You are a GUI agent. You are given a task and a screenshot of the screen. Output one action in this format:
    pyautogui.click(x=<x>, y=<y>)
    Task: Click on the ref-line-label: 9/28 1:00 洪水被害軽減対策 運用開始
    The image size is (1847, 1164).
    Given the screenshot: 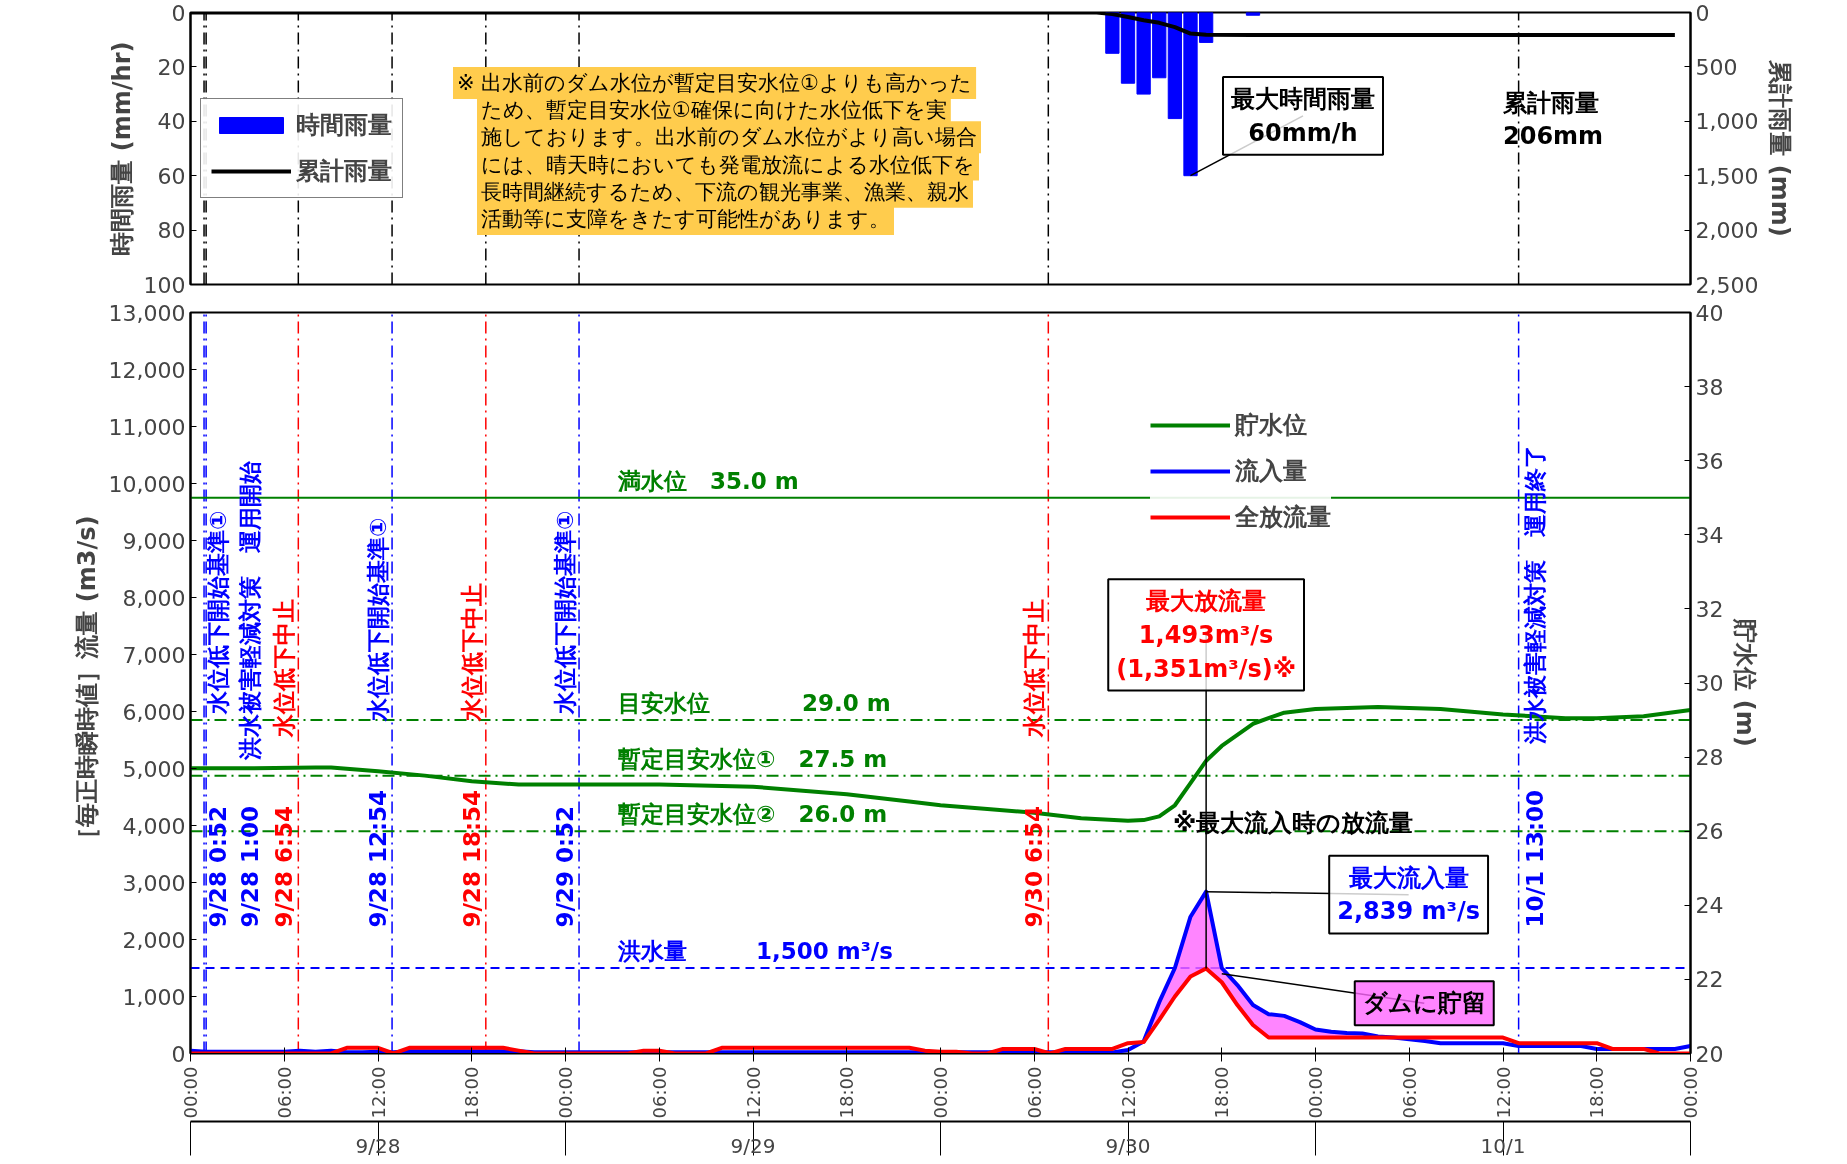 What is the action you would take?
    pyautogui.click(x=250, y=694)
    